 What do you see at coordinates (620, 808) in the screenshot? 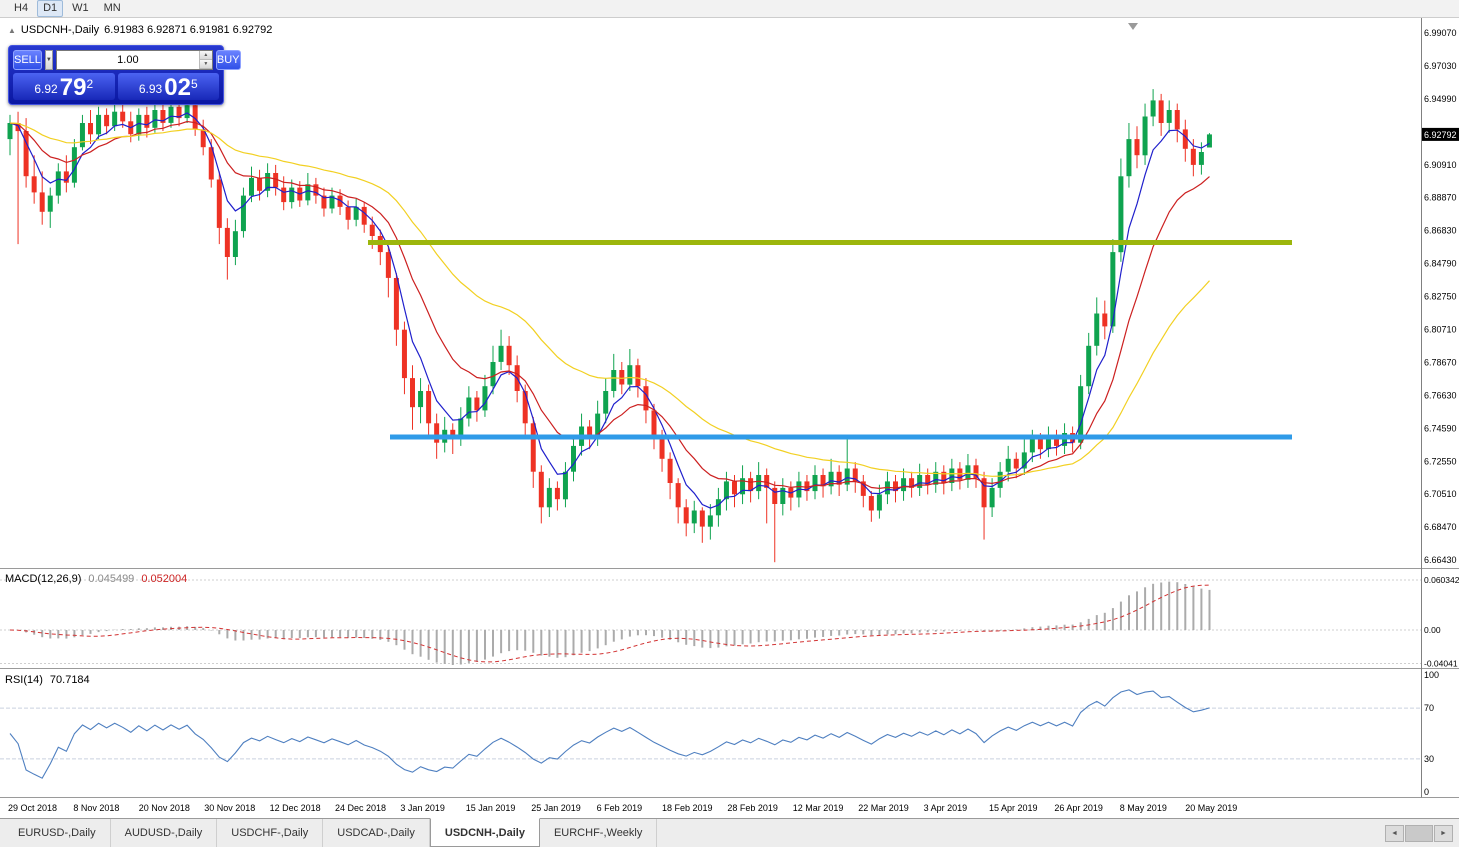
I see `svg-text: 6 Feb 2019` at bounding box center [620, 808].